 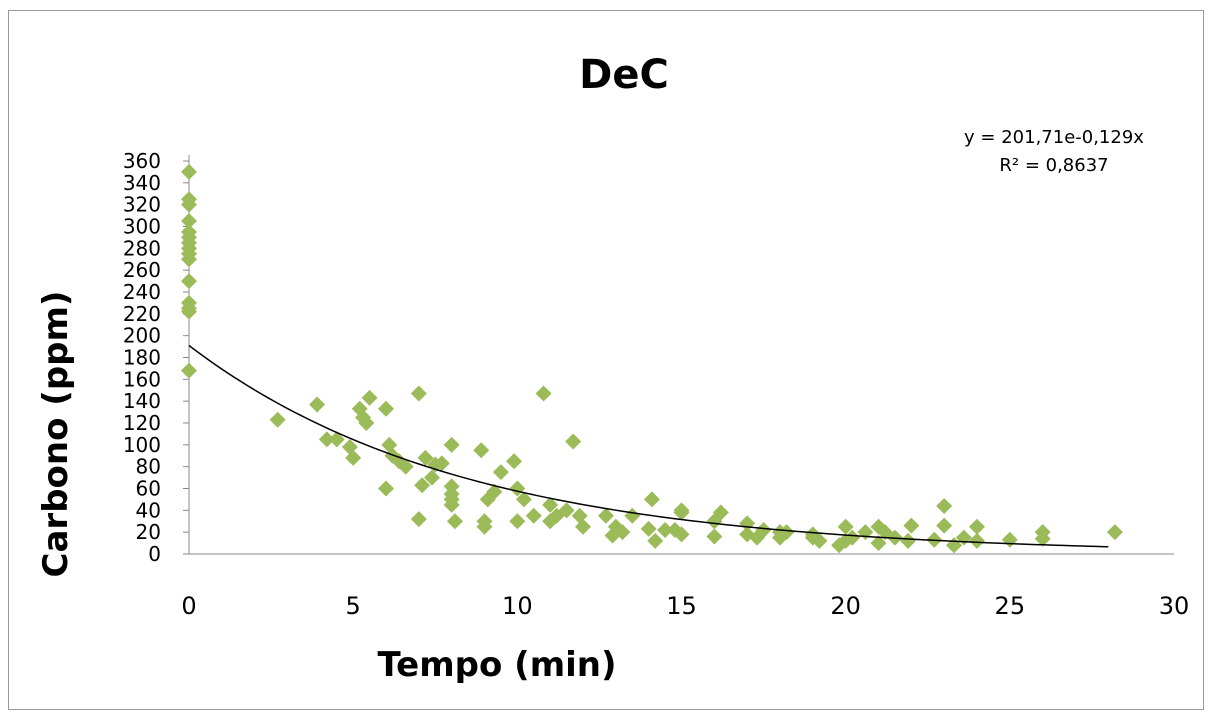 I want to click on y-tick-label: 340, so click(x=142, y=183).